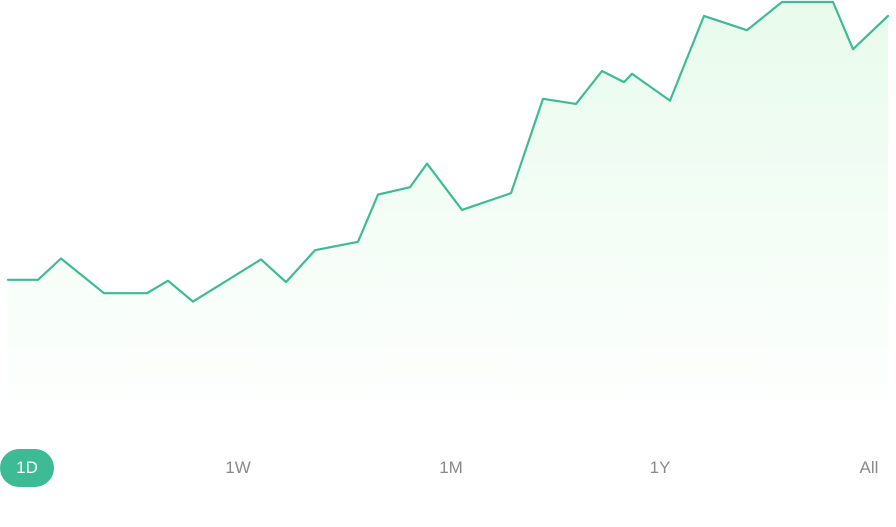  What do you see at coordinates (238, 467) in the screenshot?
I see `range-1w-button: 1W` at bounding box center [238, 467].